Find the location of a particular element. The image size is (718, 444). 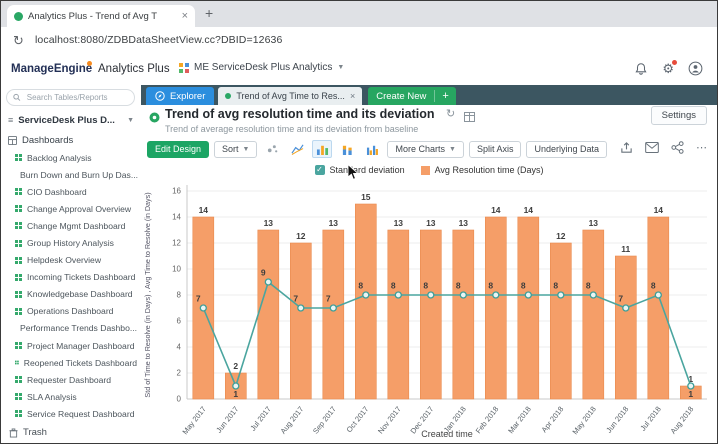

sidebar-item-label: Change Mgmt Dashboard is located at coordinates (76, 225).